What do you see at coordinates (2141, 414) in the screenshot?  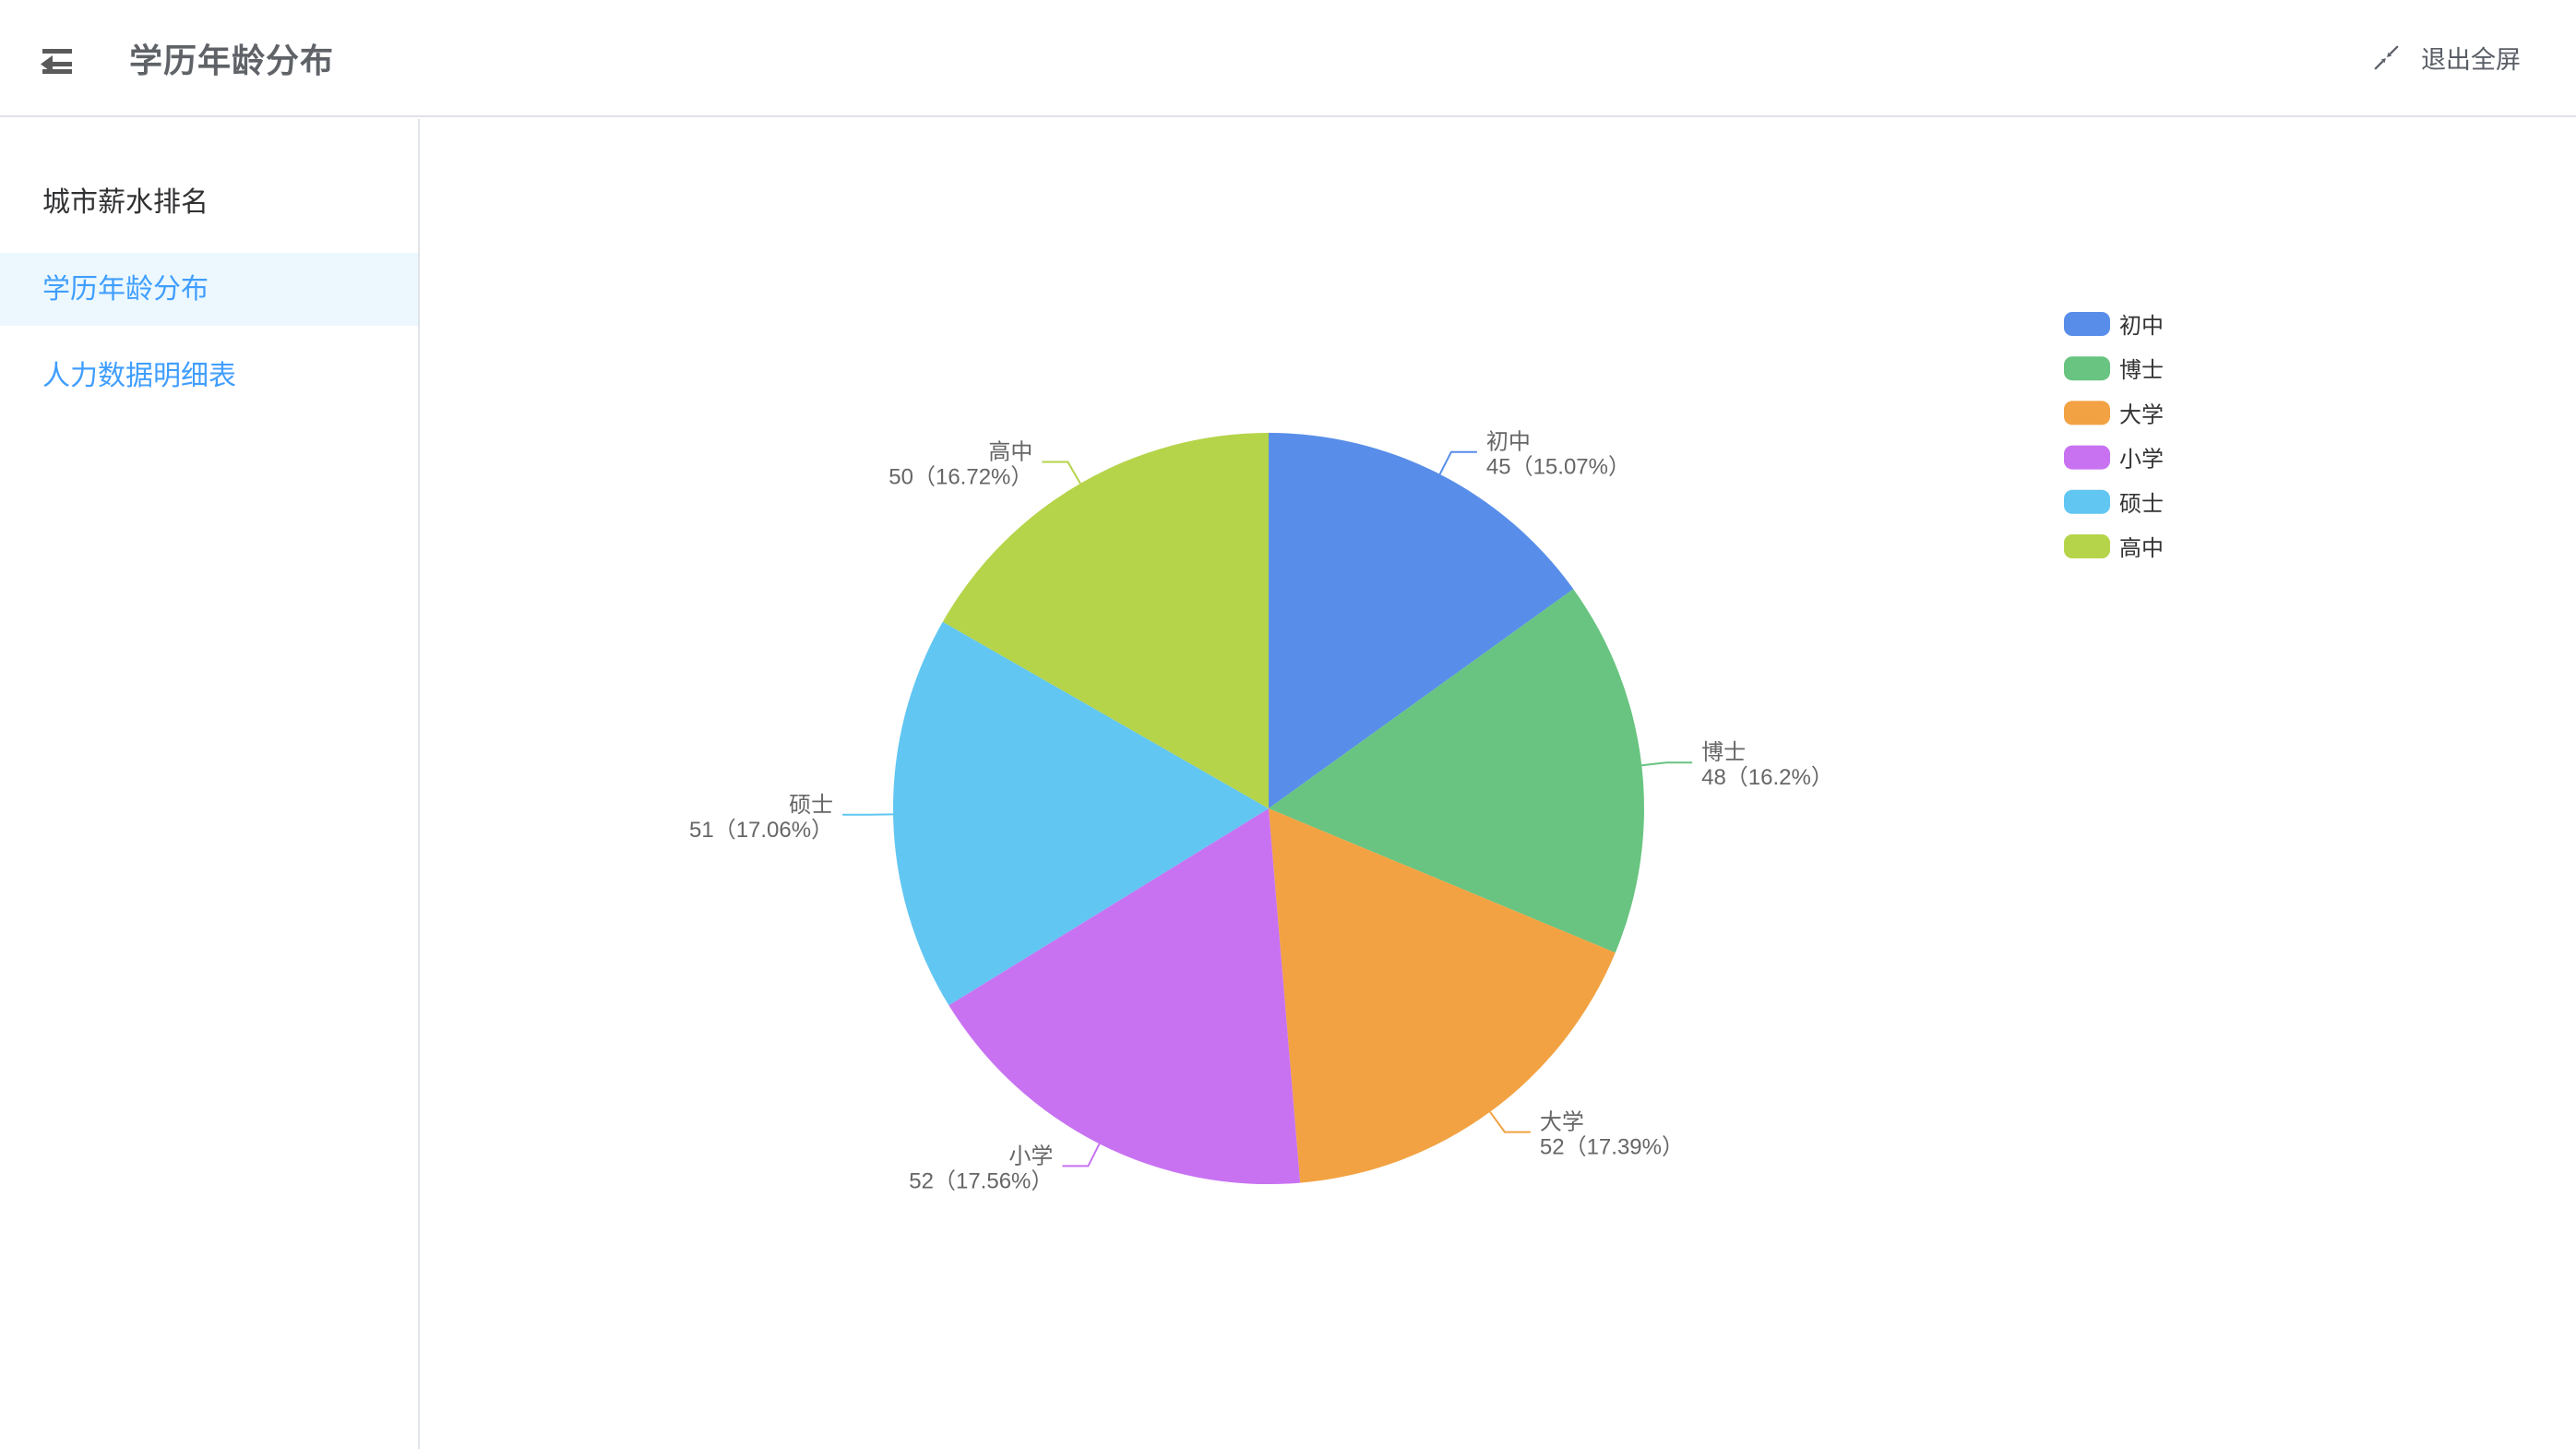 I see `legend-label-大学: 大学` at bounding box center [2141, 414].